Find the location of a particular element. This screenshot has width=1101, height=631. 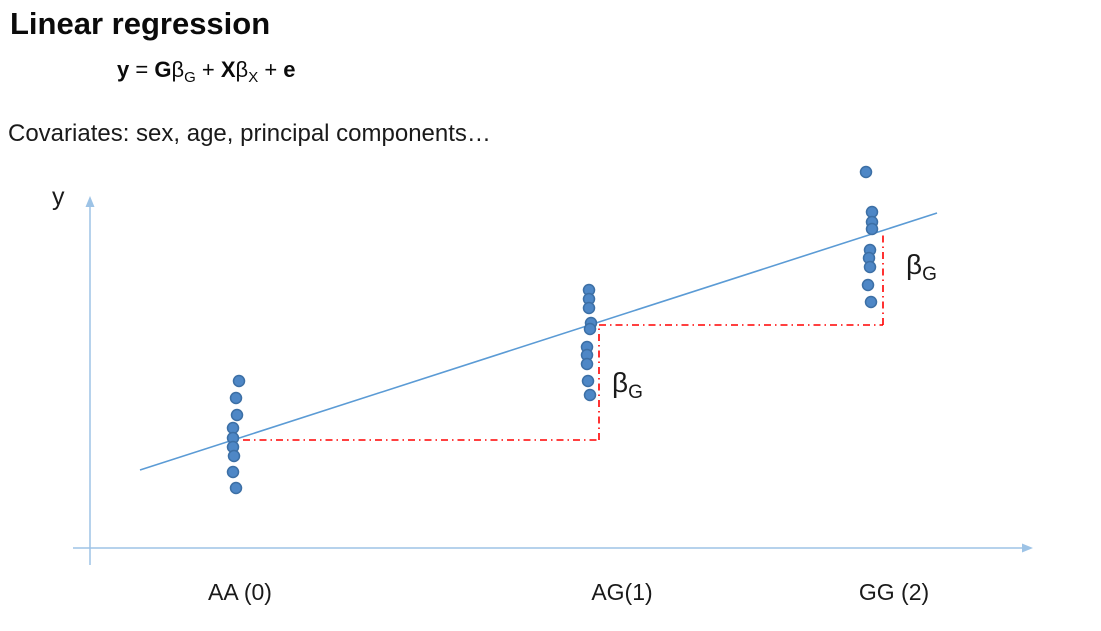

y-axis-label: y is located at coordinates (58, 197).